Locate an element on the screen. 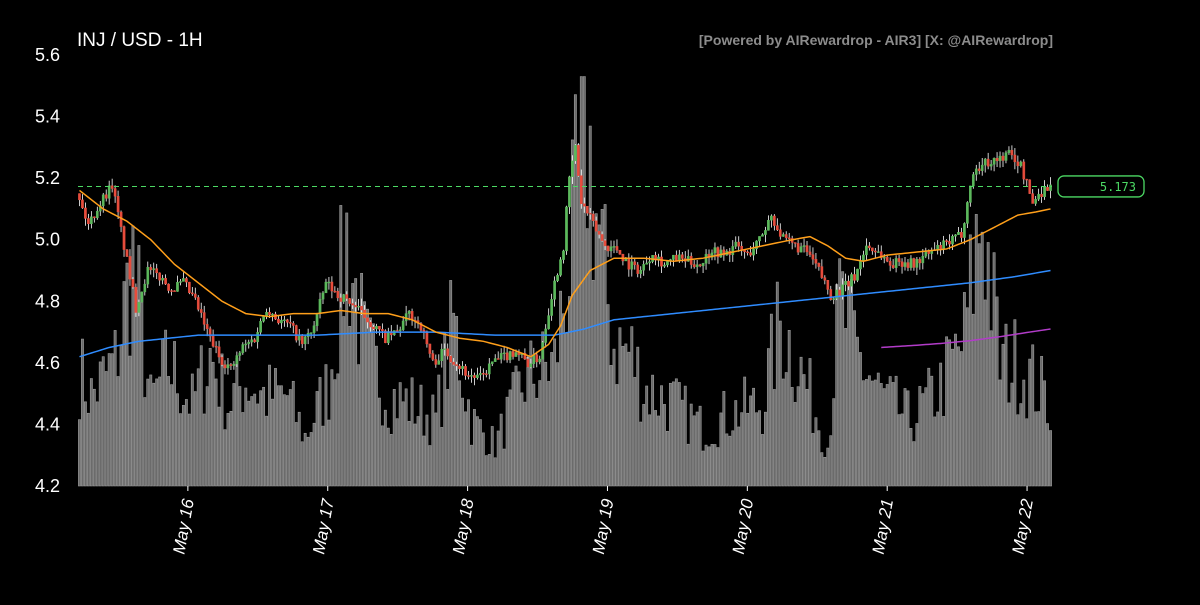  y-tick-label: 5.4 is located at coordinates (47, 117).